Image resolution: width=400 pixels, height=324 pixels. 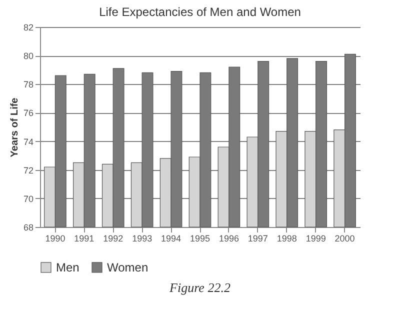 I want to click on x-tick-label: 2000, so click(x=344, y=239).